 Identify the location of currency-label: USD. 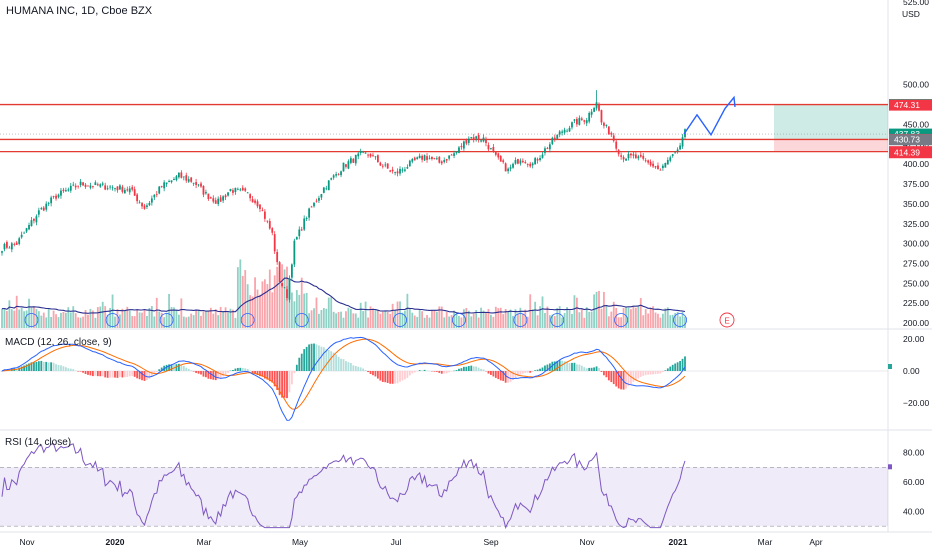
(911, 9).